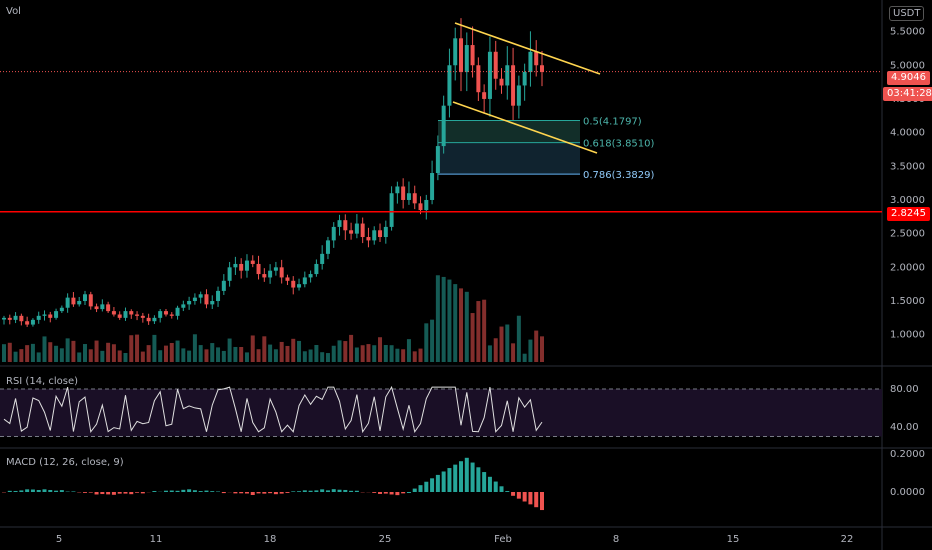 The image size is (932, 550). Describe the element at coordinates (907, 13) in the screenshot. I see `currency-badge: USDT` at that location.